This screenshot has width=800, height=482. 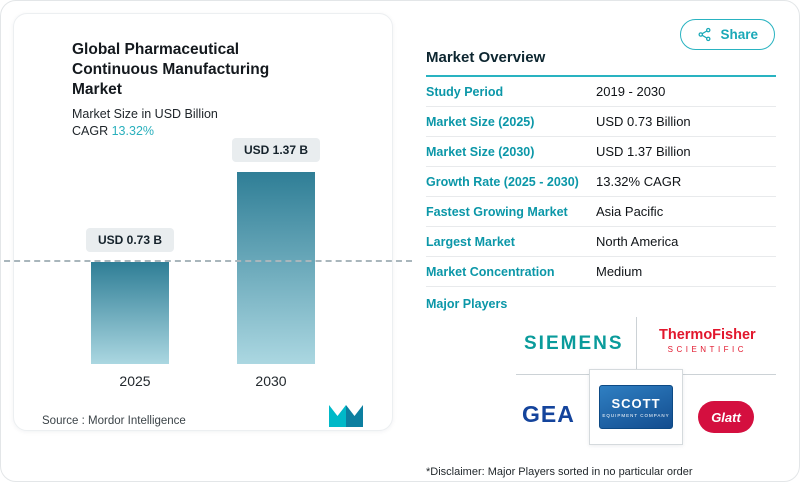 I want to click on scott-logo: SCOTT EQUIPMENT COMPANY, so click(x=636, y=407).